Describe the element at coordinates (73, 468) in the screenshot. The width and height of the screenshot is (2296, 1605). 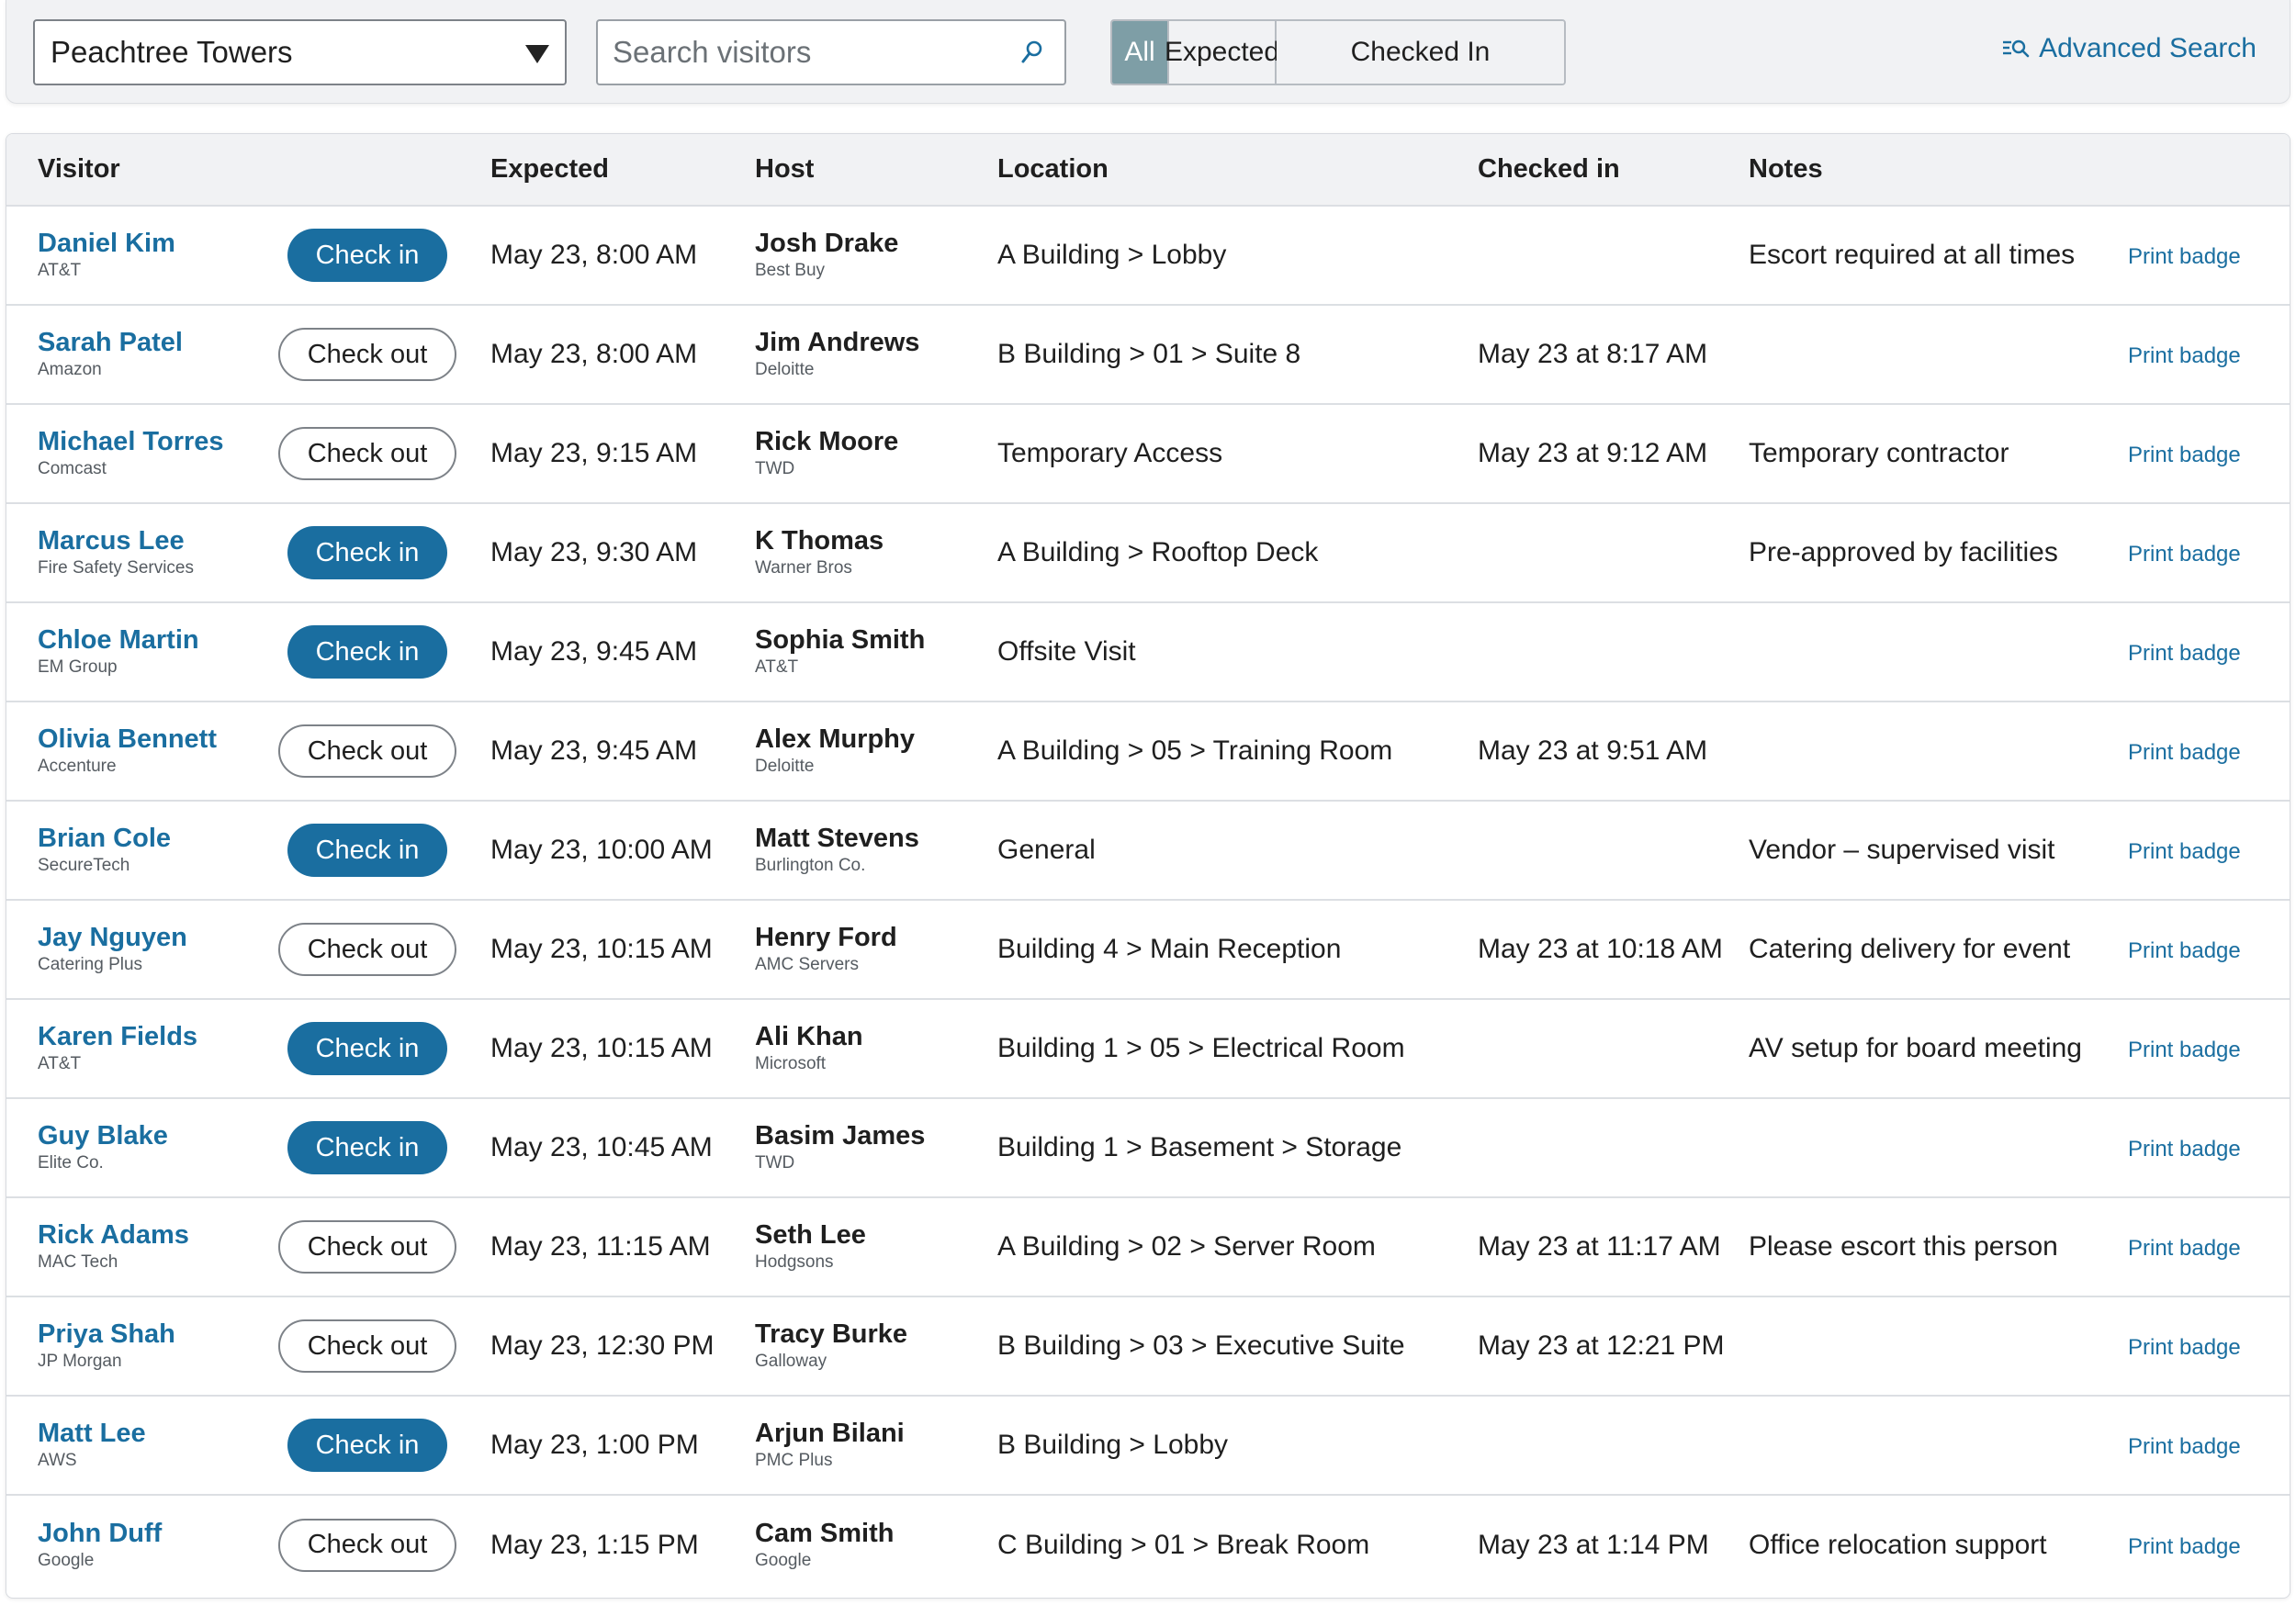
I see `visitor-company: Comcast` at that location.